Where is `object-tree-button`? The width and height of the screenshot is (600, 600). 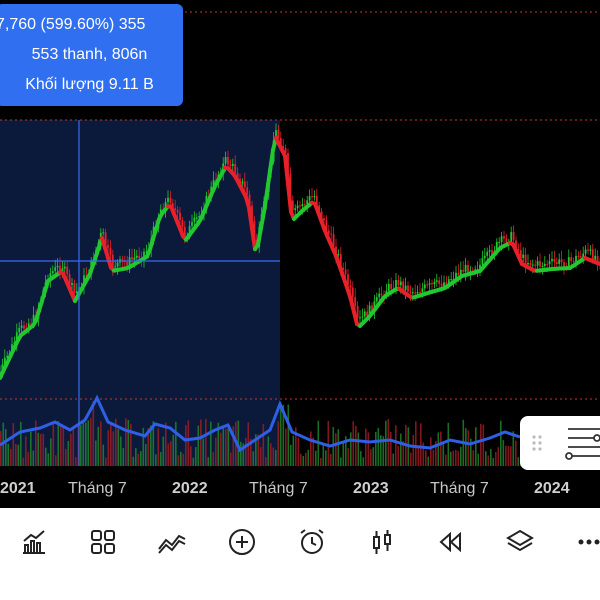
object-tree-button is located at coordinates (560, 443).